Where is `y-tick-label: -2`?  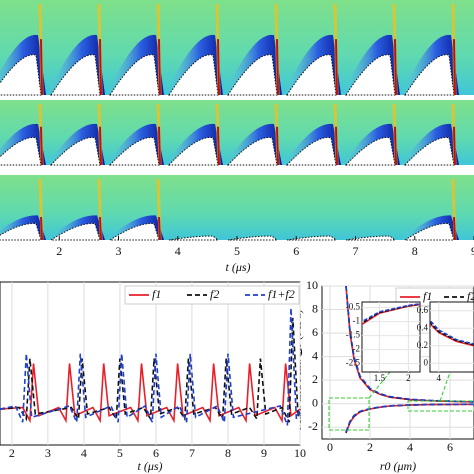 y-tick-label: -2 is located at coordinates (313, 426).